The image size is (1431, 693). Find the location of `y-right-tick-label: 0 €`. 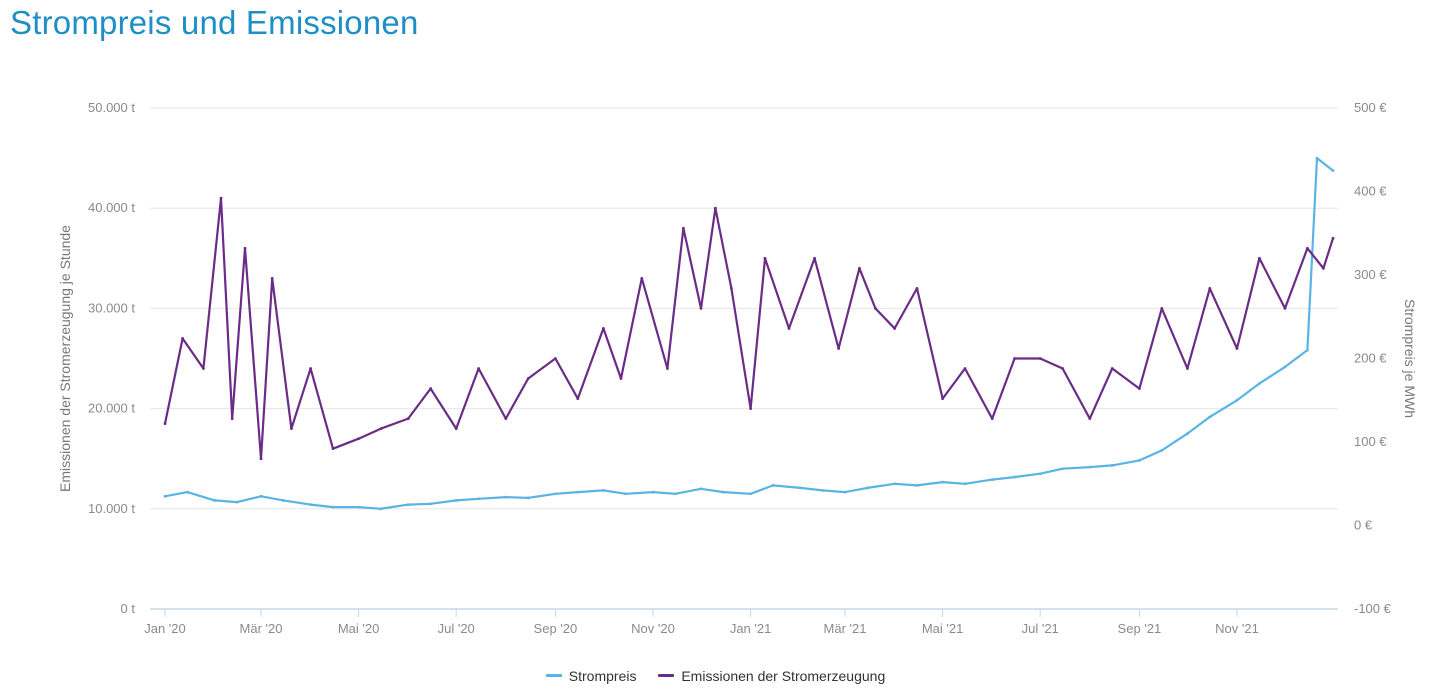

y-right-tick-label: 0 € is located at coordinates (1363, 525).